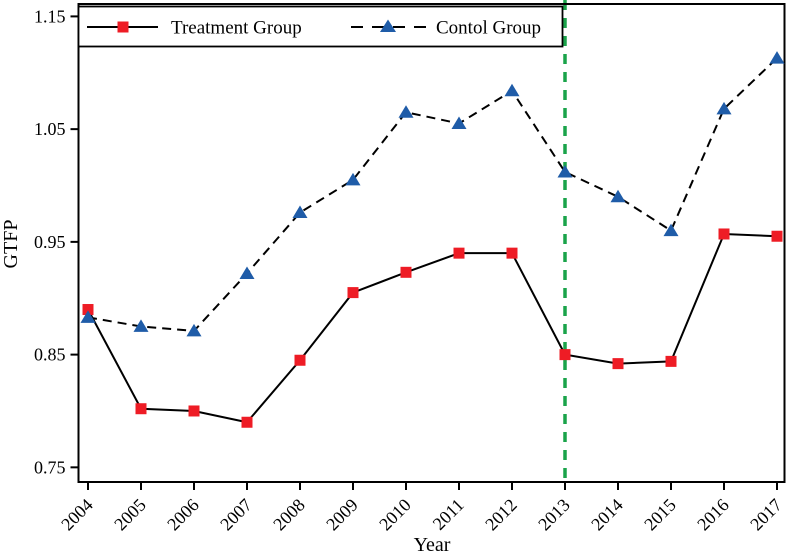 This screenshot has height=556, width=795. I want to click on x-tick-label: 2008, so click(289, 515).